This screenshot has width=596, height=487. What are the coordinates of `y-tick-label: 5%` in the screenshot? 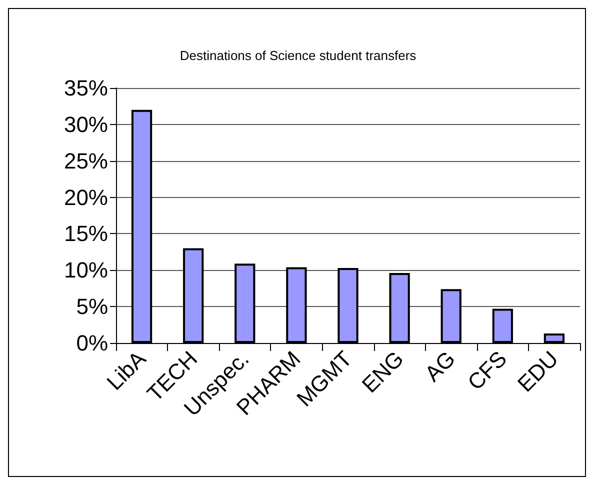 It's located at (92, 307).